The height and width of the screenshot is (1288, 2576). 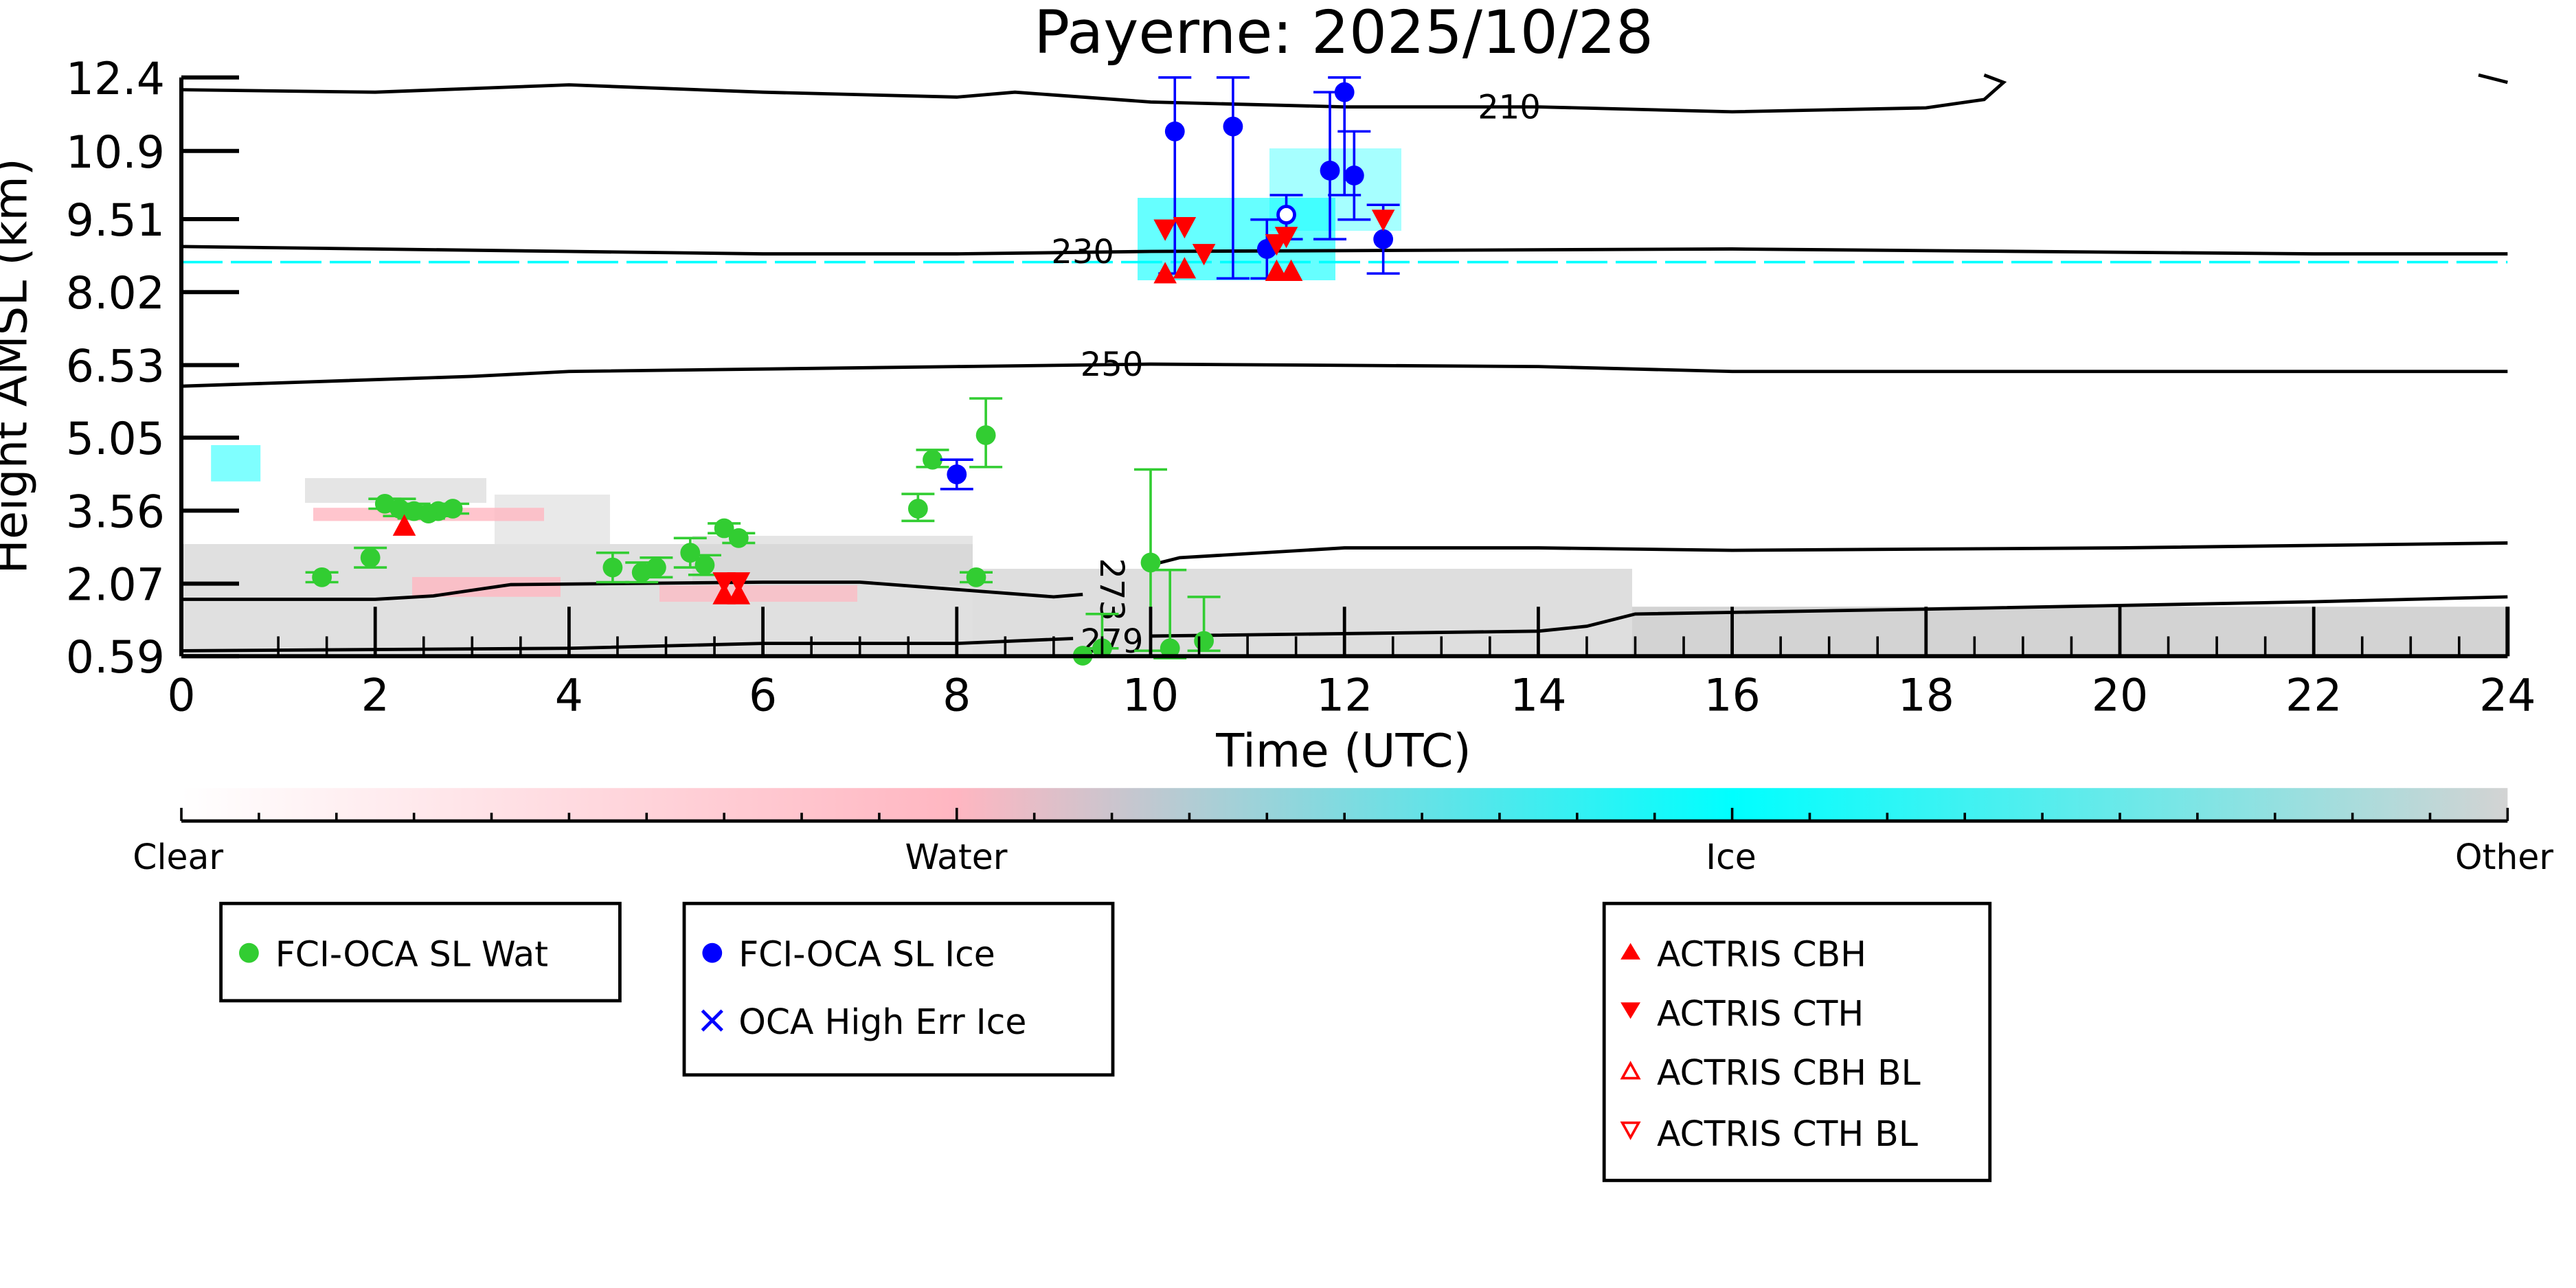 What do you see at coordinates (712, 1020) in the screenshot?
I see `legend-marker-blue-x` at bounding box center [712, 1020].